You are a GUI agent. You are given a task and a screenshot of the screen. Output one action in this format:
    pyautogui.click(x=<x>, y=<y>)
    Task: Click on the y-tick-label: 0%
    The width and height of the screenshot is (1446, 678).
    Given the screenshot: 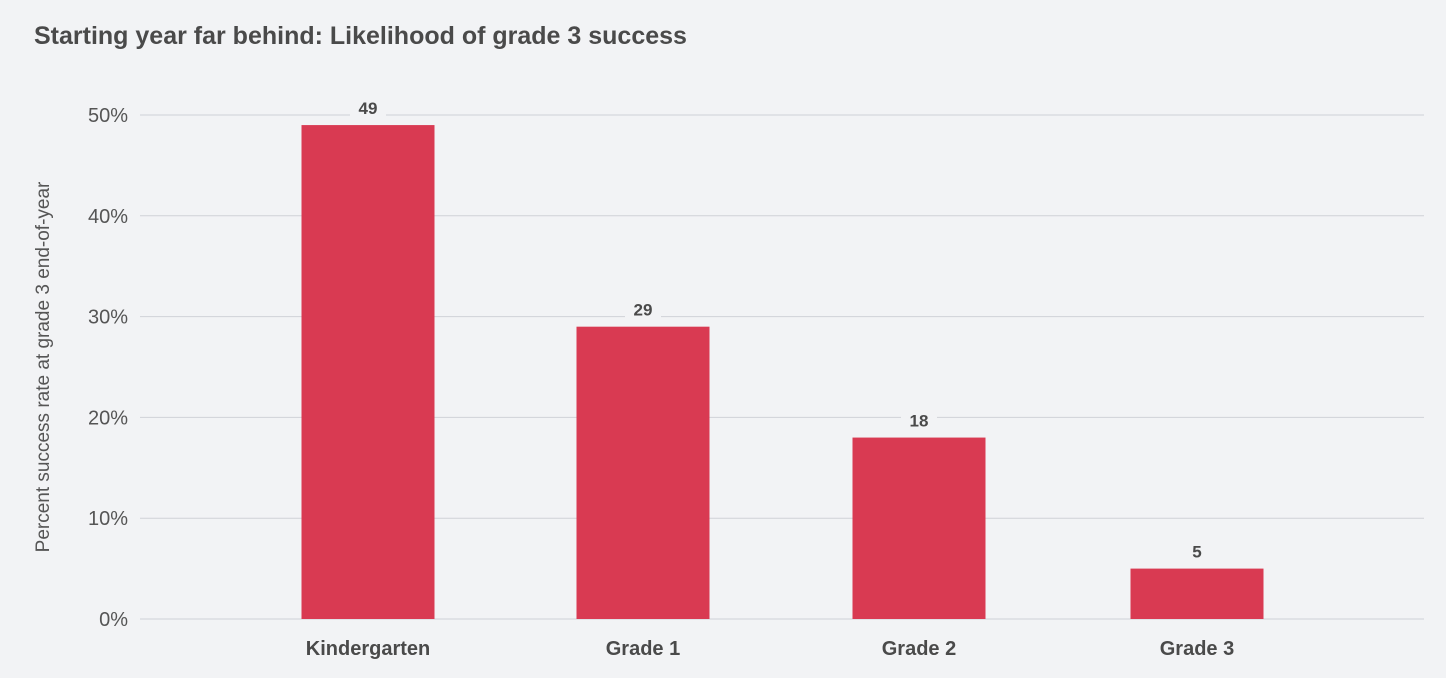 What is the action you would take?
    pyautogui.click(x=113, y=620)
    